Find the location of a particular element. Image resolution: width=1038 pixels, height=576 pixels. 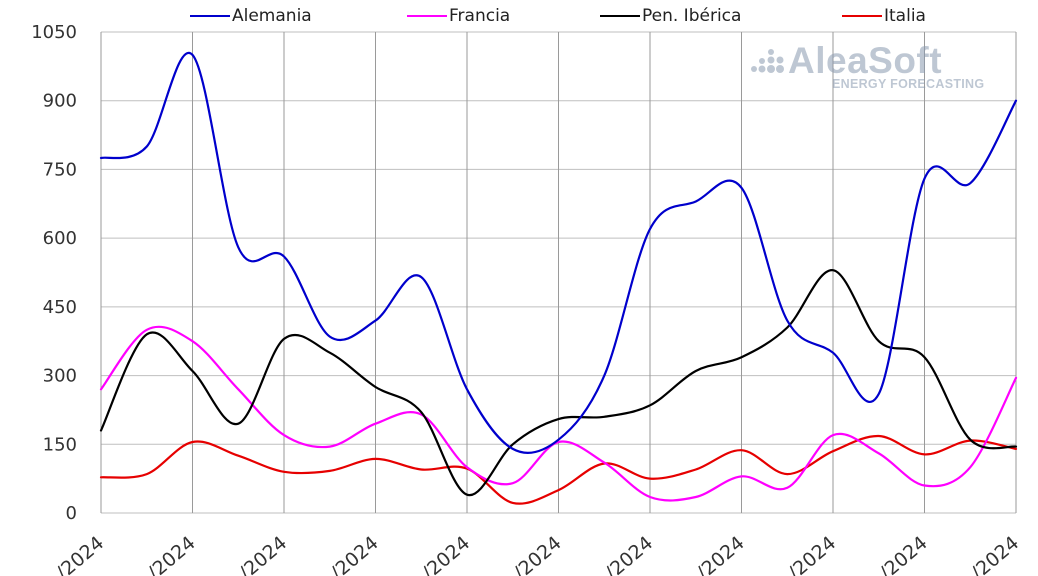

legend-swatch-francia is located at coordinates (427, 16).